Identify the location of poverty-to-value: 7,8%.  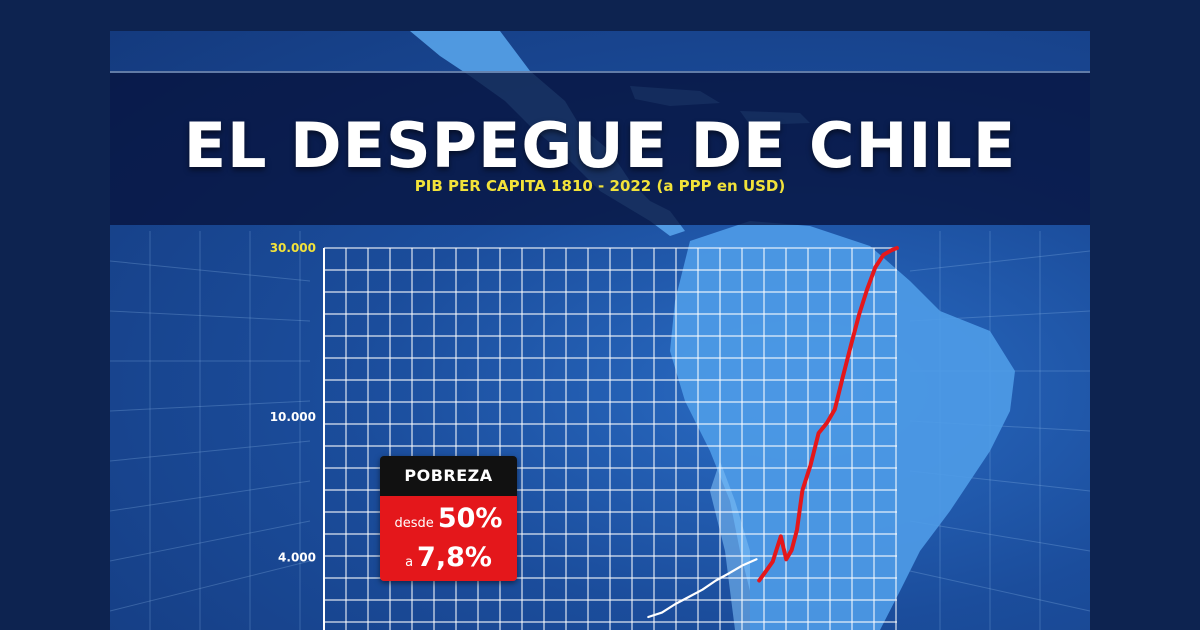
(454, 557).